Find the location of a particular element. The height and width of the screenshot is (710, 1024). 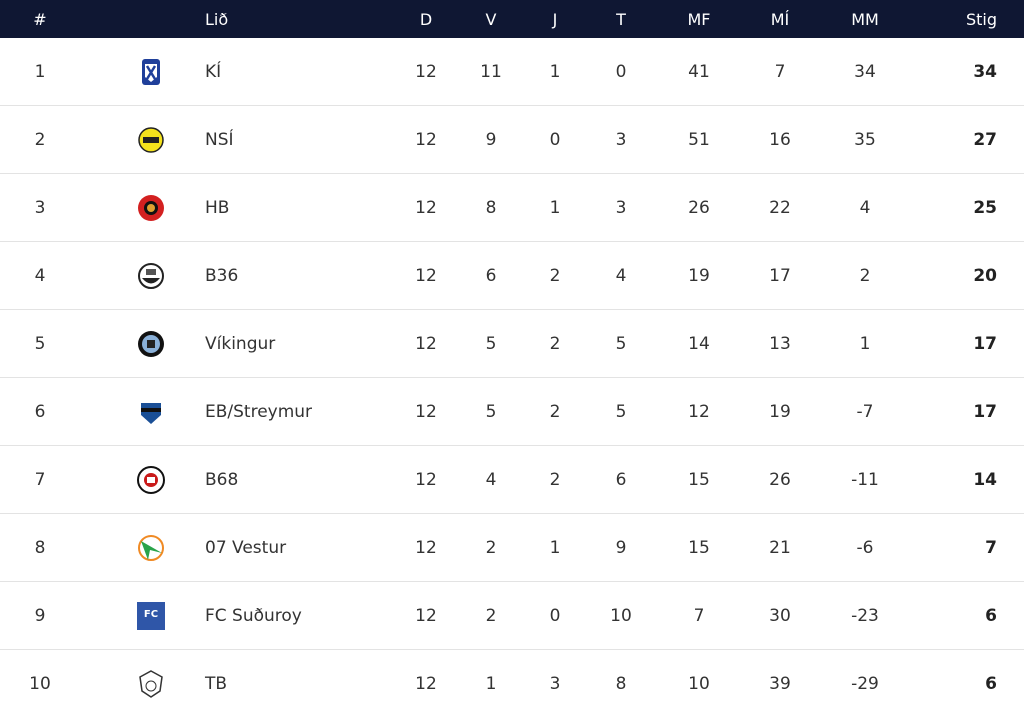

stat-cell: 21 is located at coordinates (780, 547).